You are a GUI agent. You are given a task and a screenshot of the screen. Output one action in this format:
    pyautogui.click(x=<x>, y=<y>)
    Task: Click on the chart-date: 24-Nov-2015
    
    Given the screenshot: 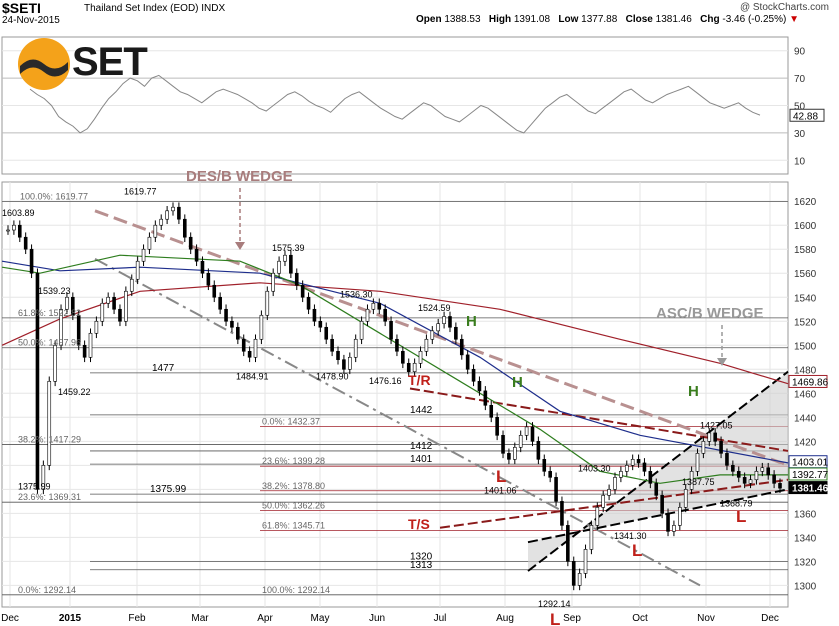 What is the action you would take?
    pyautogui.click(x=31, y=20)
    